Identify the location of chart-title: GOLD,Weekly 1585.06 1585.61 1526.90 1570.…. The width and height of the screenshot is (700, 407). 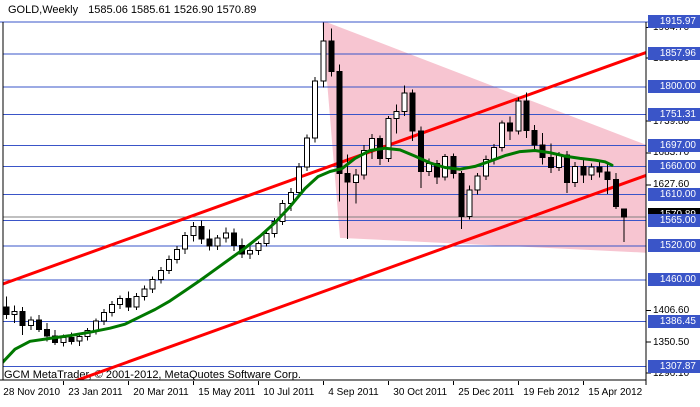
(132, 12).